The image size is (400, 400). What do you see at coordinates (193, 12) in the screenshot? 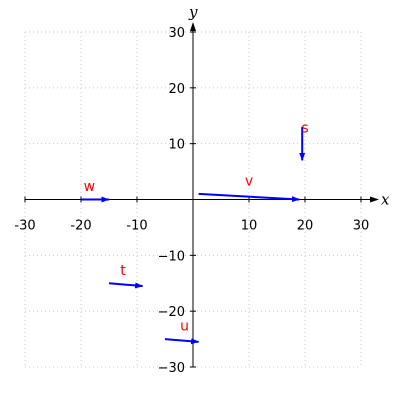
I see `y-axis-label: y` at bounding box center [193, 12].